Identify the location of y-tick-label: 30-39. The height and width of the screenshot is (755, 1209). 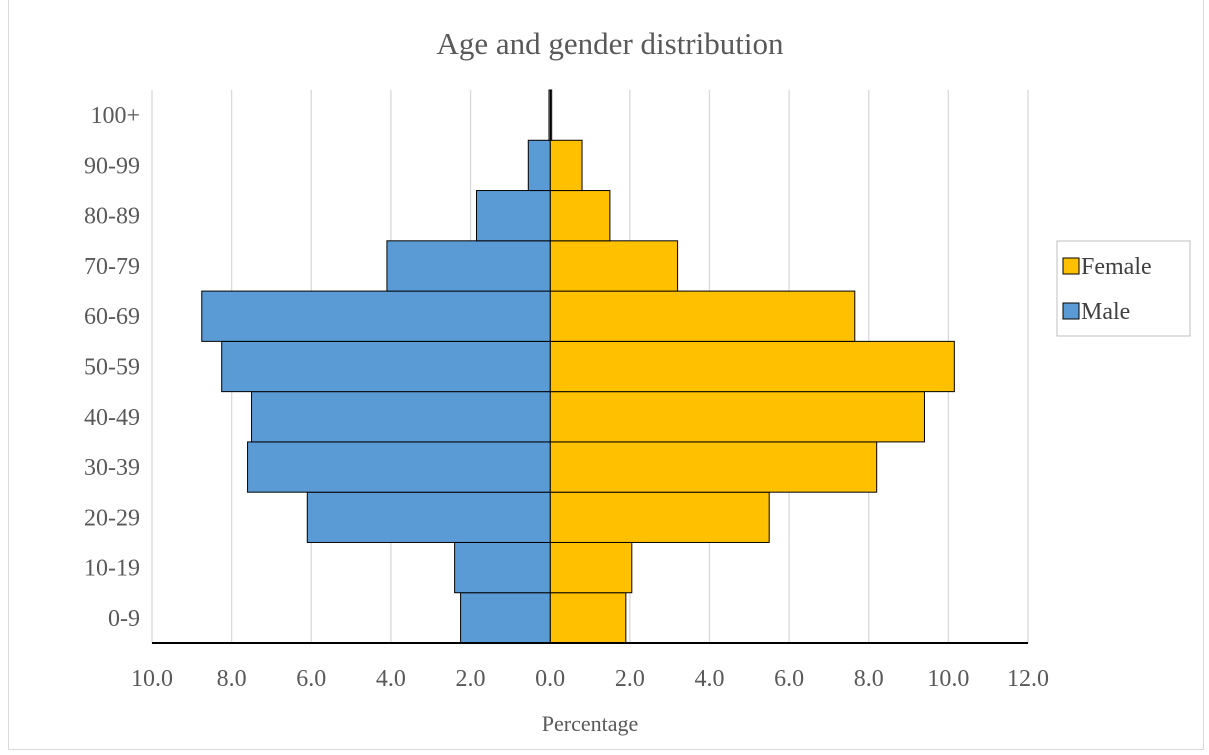
(112, 468).